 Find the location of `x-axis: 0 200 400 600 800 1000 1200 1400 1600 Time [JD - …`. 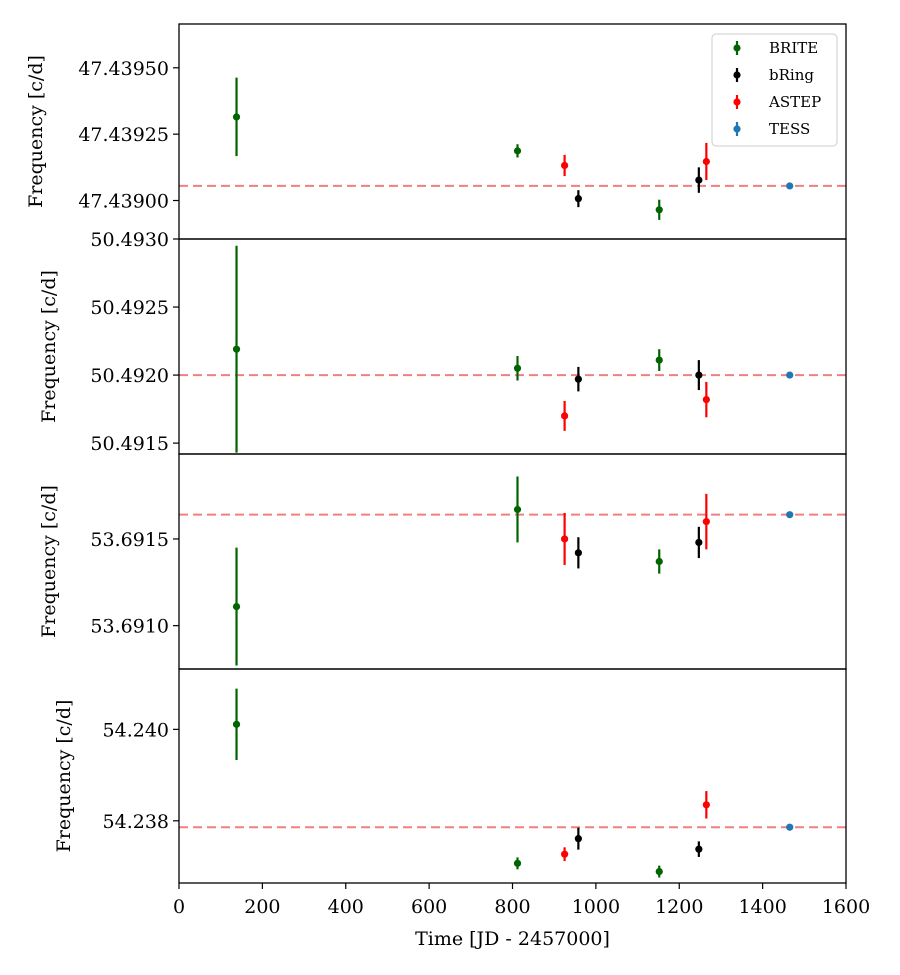

x-axis: 0 200 400 600 800 1000 1200 1400 1600 Time [JD - … is located at coordinates (521, 916).